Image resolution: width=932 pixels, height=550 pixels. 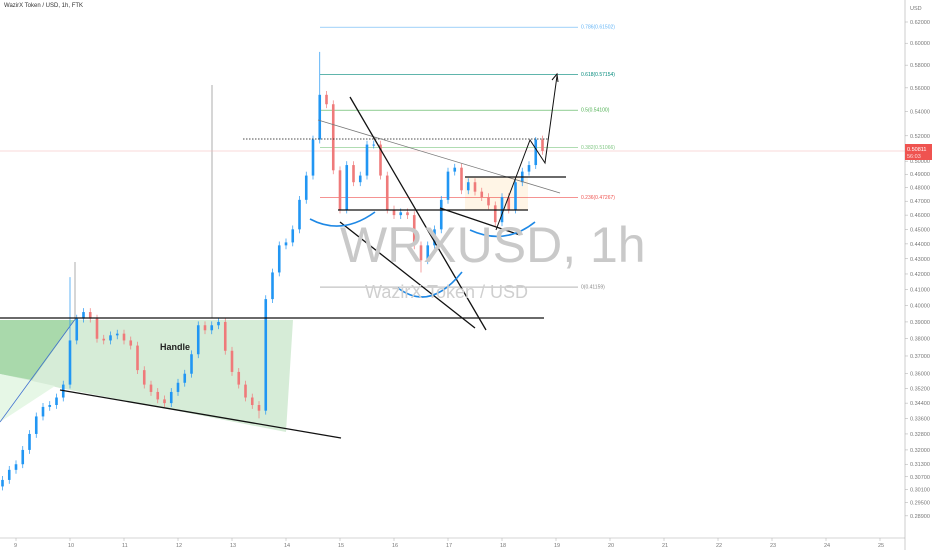 I want to click on time-tick-label: 9, so click(x=15, y=546).